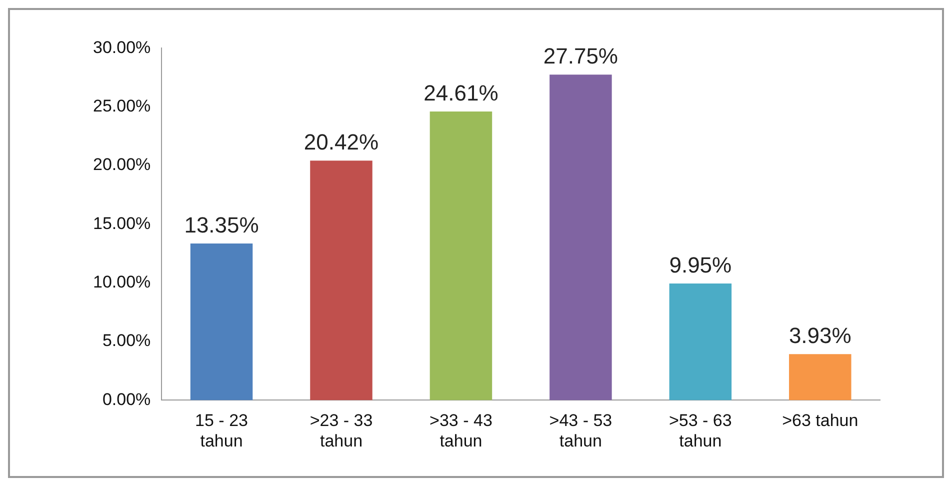 The image size is (952, 494). What do you see at coordinates (700, 265) in the screenshot?
I see `data-label: 9.95%` at bounding box center [700, 265].